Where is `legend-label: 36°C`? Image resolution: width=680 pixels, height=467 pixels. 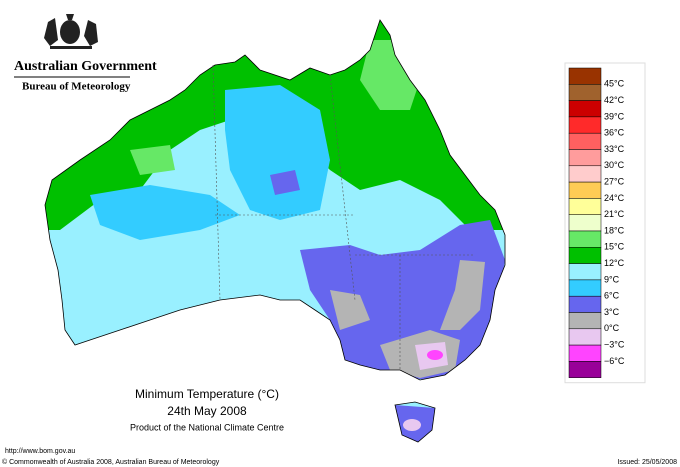 legend-label: 36°C is located at coordinates (614, 133).